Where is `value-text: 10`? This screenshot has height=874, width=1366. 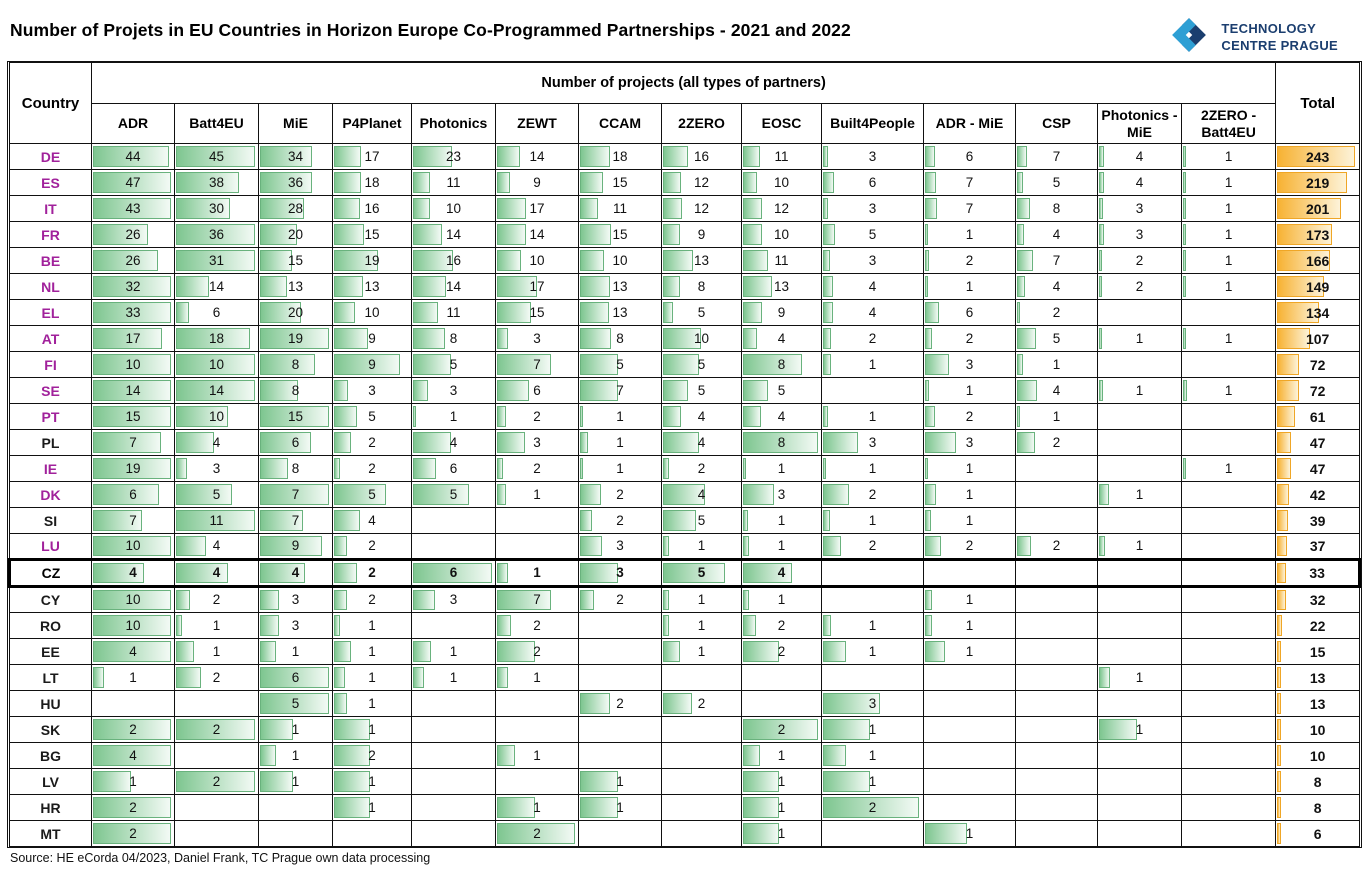 value-text: 10 is located at coordinates (781, 182).